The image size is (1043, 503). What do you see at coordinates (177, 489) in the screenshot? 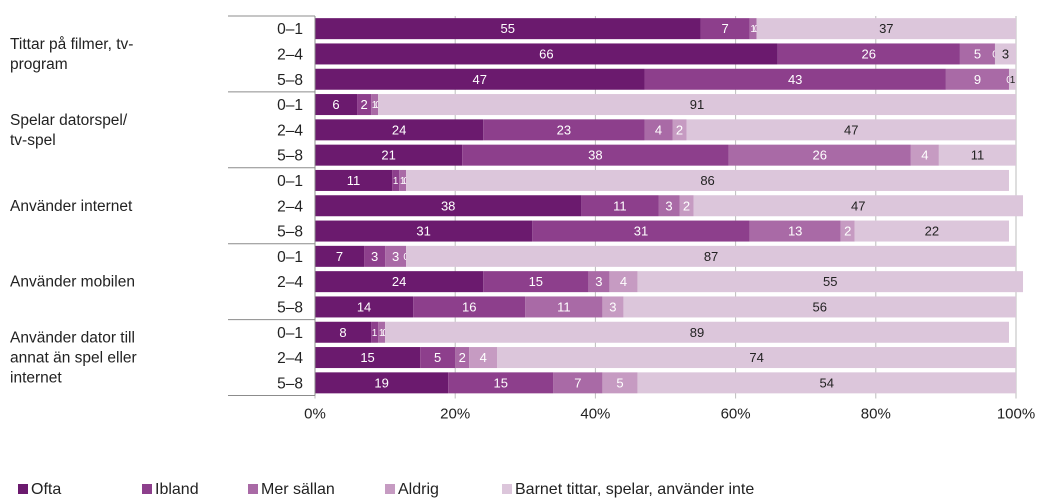
I see `legend-label: Ibland` at bounding box center [177, 489].